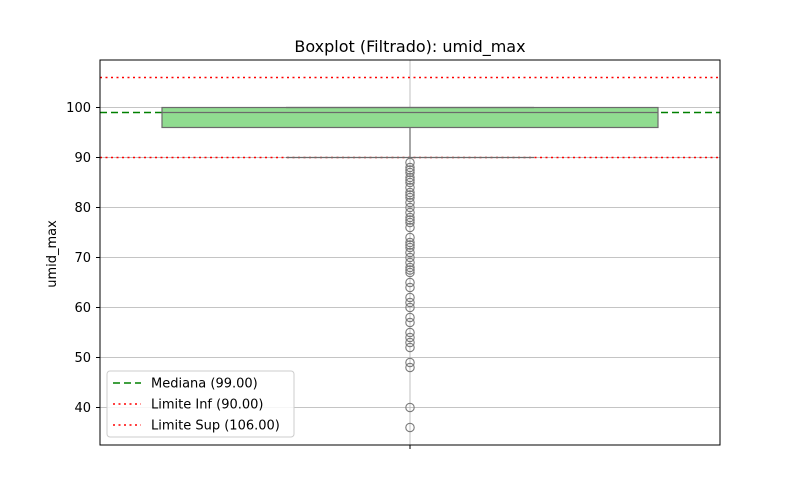 The width and height of the screenshot is (800, 500). Describe the element at coordinates (204, 384) in the screenshot. I see `legend-label: Mediana (99.00)` at that location.